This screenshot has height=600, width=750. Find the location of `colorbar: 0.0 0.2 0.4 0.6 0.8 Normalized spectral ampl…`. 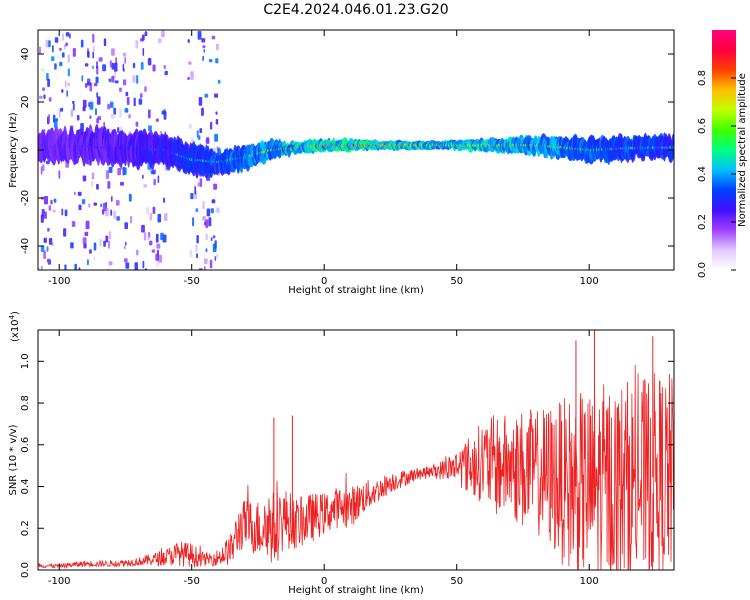

colorbar: 0.0 0.2 0.4 0.6 0.8 Normalized spectral ampl… is located at coordinates (722, 154).